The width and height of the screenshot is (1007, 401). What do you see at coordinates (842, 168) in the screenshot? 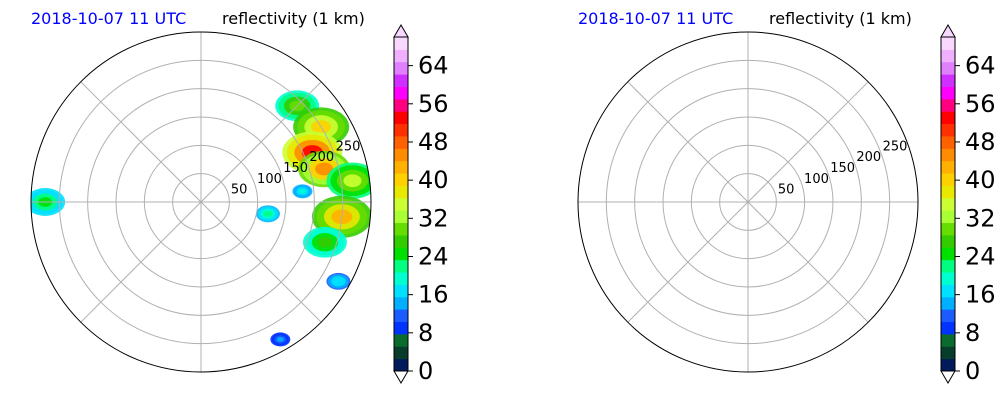
I see `radial-tick-label: 150` at bounding box center [842, 168].